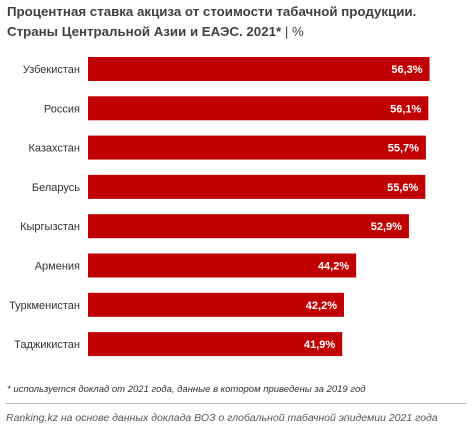 Image resolution: width=473 pixels, height=435 pixels. I want to click on category-label: Таджикистан, so click(47, 345).